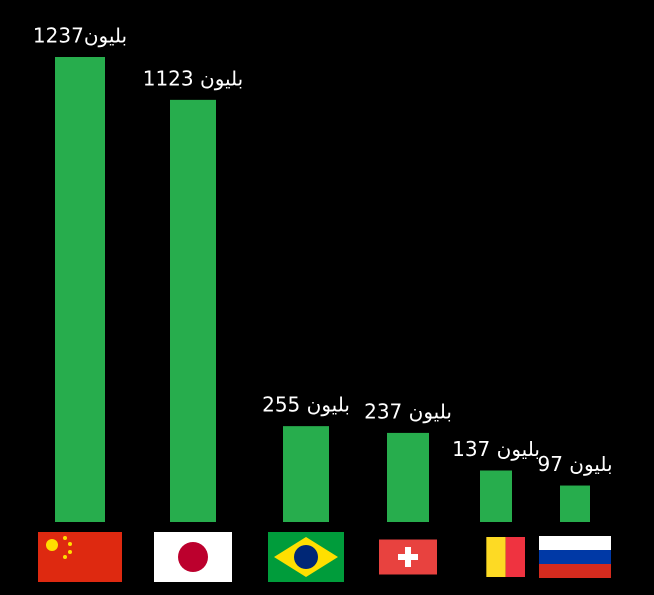 This screenshot has width=654, height=595. I want to click on value-label: 237 بليون, so click(408, 411).